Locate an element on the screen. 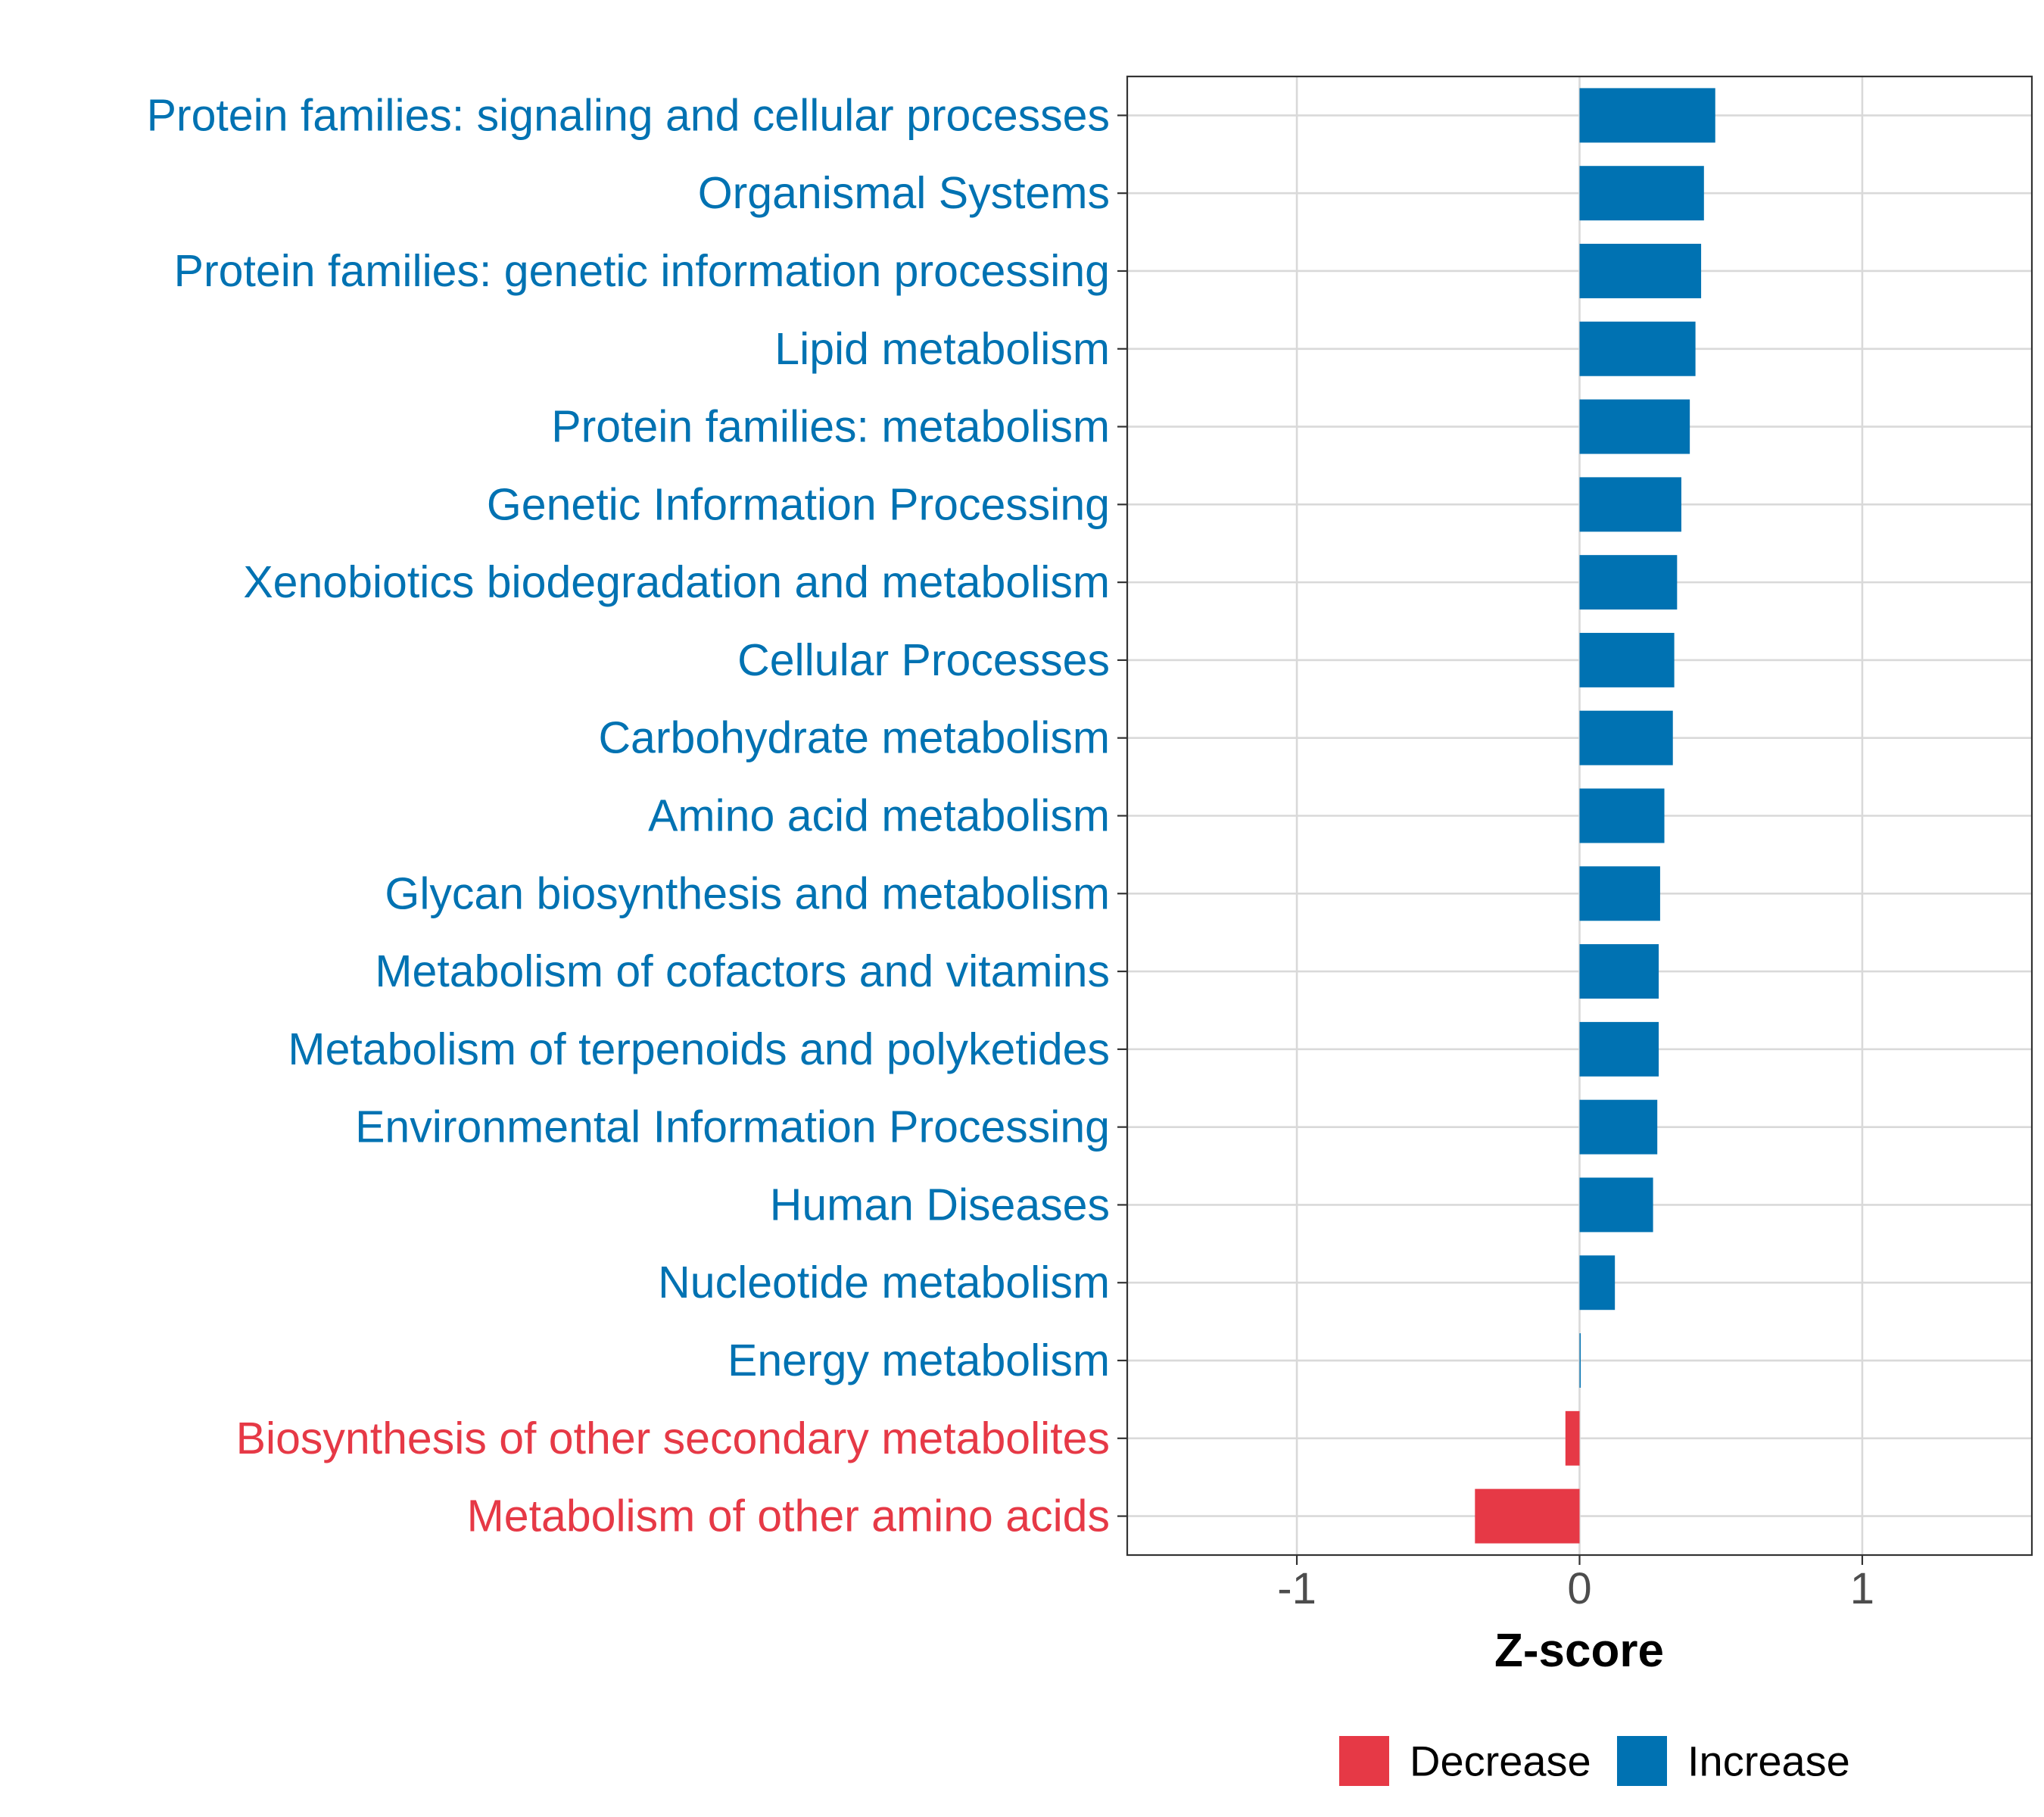 This screenshot has width=2044, height=1817. legend-swatch-increase is located at coordinates (1642, 1761).